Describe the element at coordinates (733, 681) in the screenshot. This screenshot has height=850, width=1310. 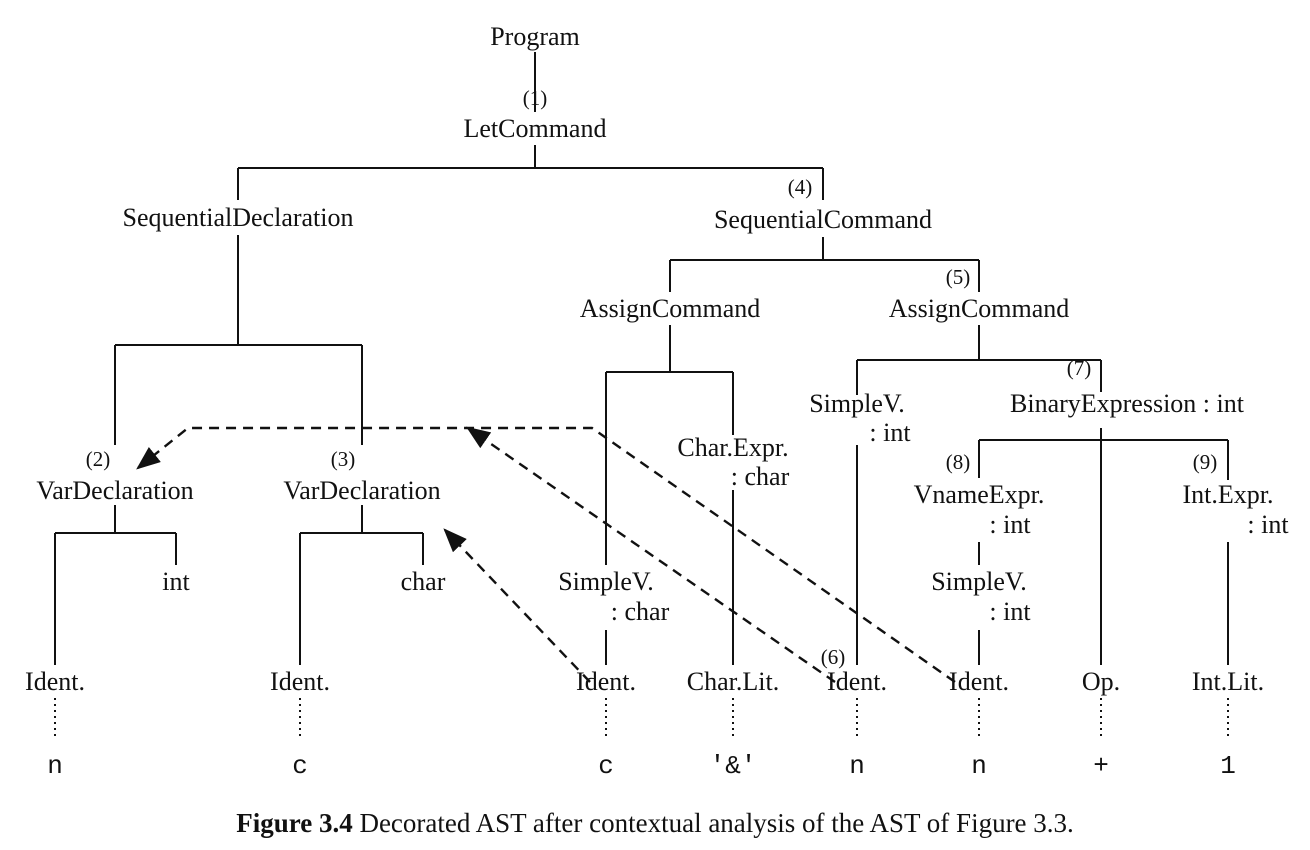
I see `node-char-lit: Char.Lit.` at that location.